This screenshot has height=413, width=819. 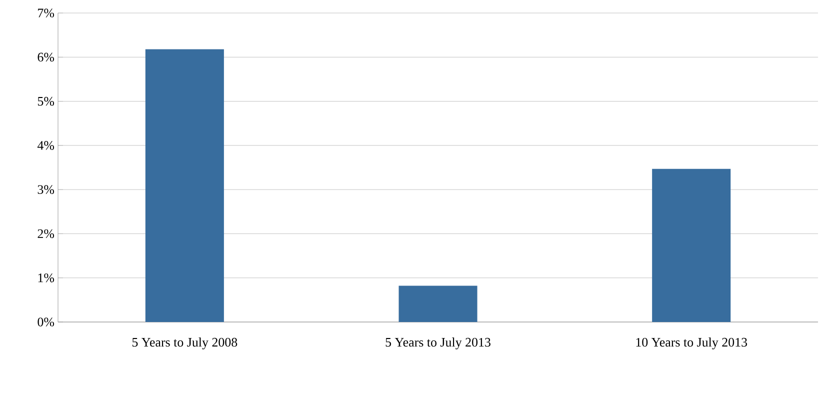 I want to click on y-tick-label: 1%, so click(x=46, y=277).